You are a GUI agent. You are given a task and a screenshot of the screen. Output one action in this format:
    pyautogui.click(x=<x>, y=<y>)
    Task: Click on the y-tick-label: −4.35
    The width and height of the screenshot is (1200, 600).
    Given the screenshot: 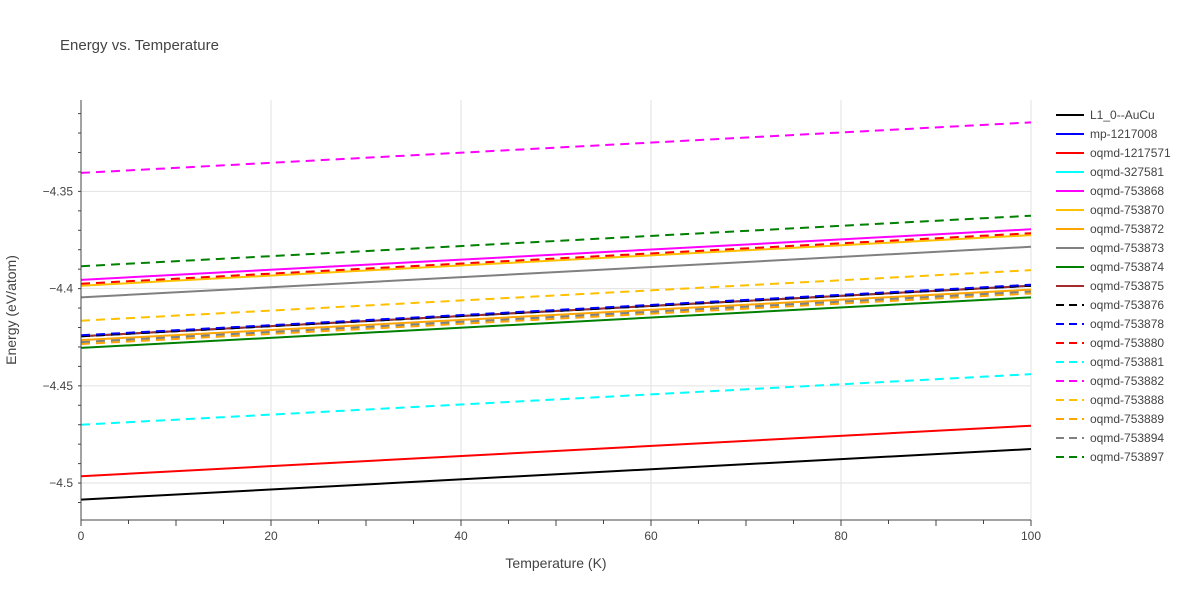 What is the action you would take?
    pyautogui.click(x=58, y=191)
    